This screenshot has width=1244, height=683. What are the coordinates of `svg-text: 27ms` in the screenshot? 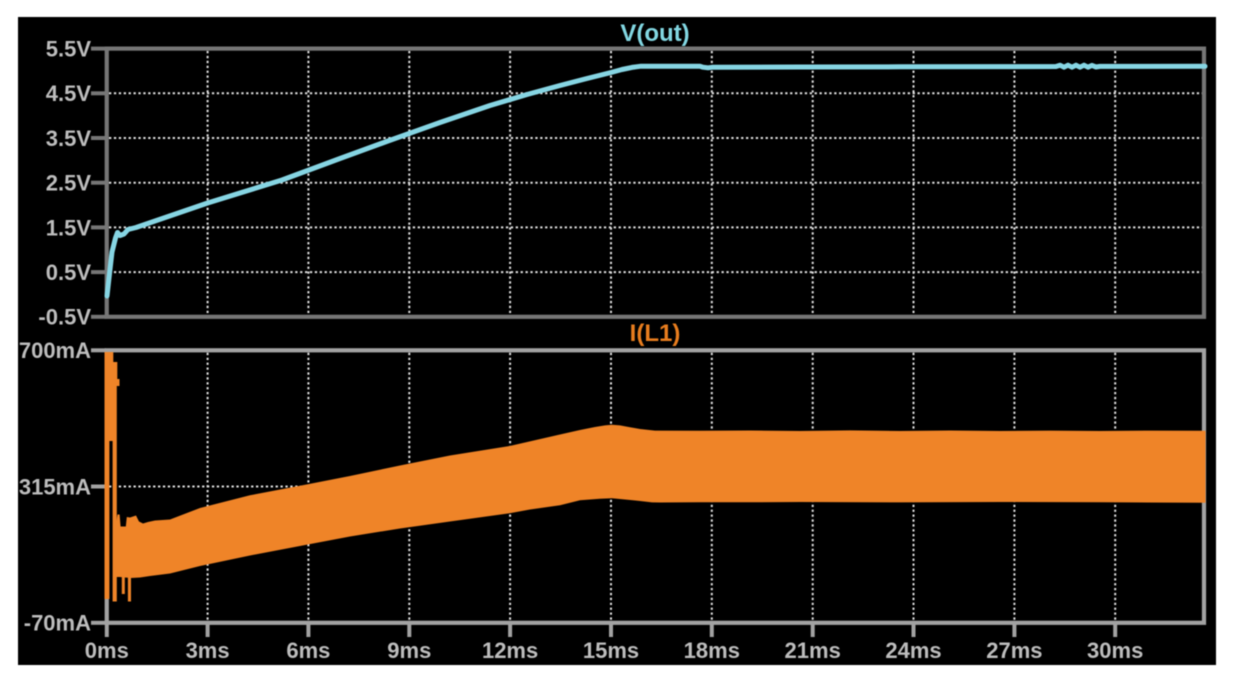 It's located at (1014, 650).